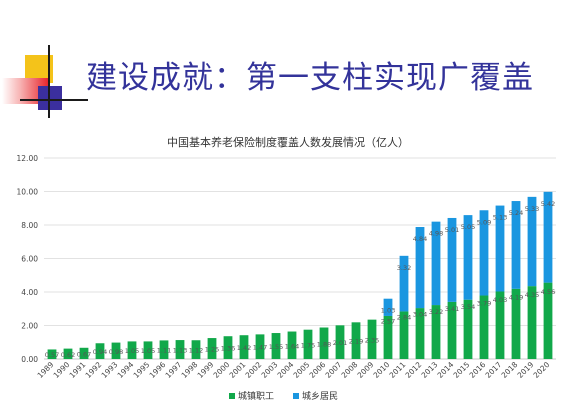 The height and width of the screenshot is (415, 576). I want to click on data-label-urban-employee: 1.47, so click(260, 348).